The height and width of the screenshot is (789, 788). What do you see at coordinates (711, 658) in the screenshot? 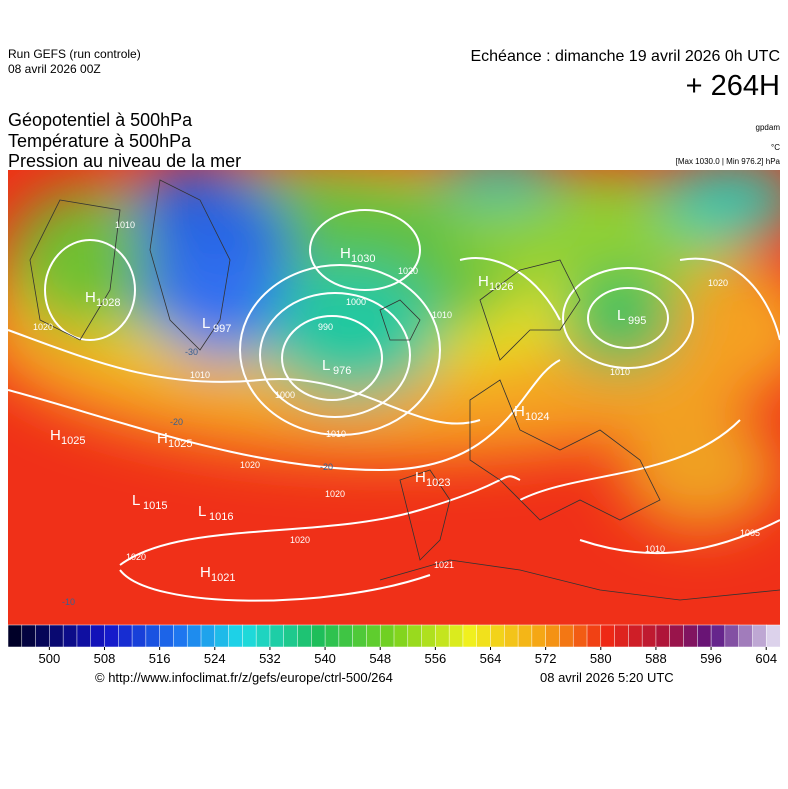
I see `colorbar-tick-label: 596` at bounding box center [711, 658].